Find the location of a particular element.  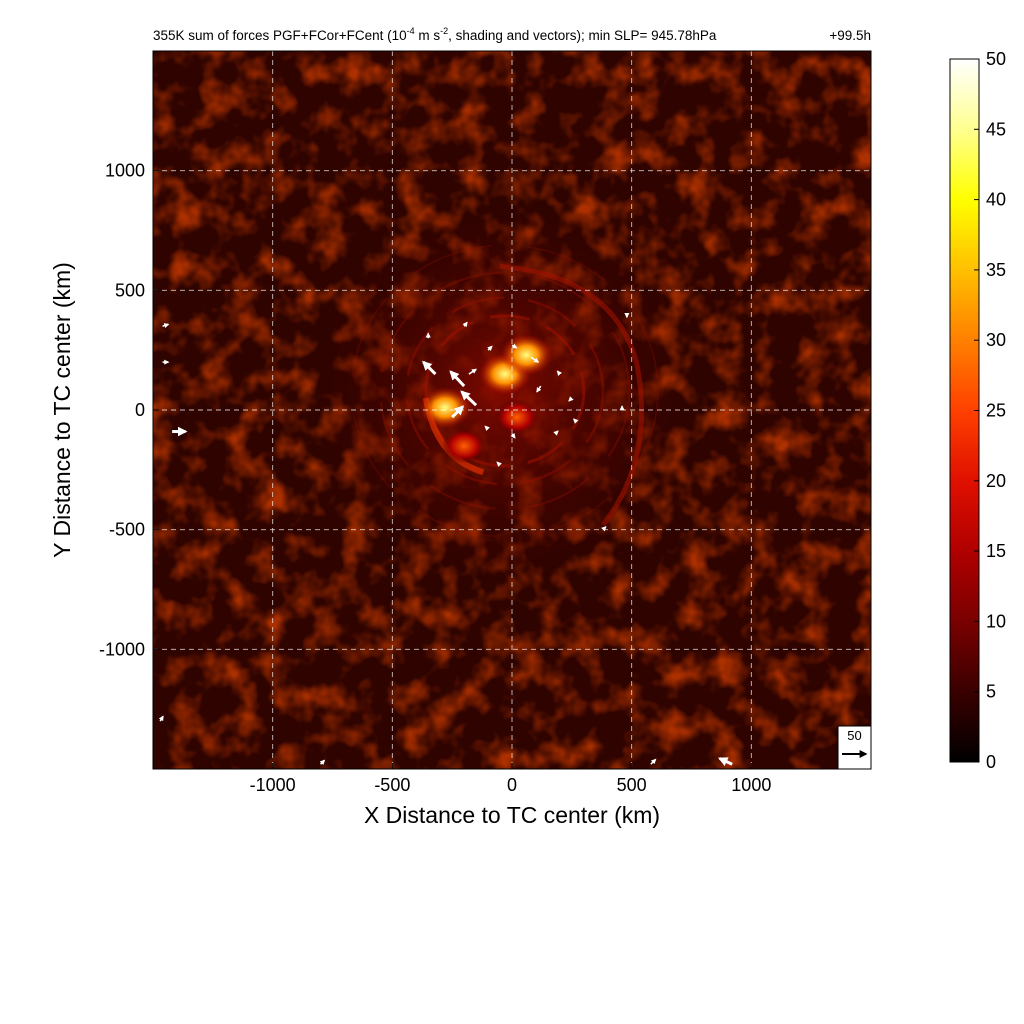

y-tick-label: 0 is located at coordinates (140, 410).